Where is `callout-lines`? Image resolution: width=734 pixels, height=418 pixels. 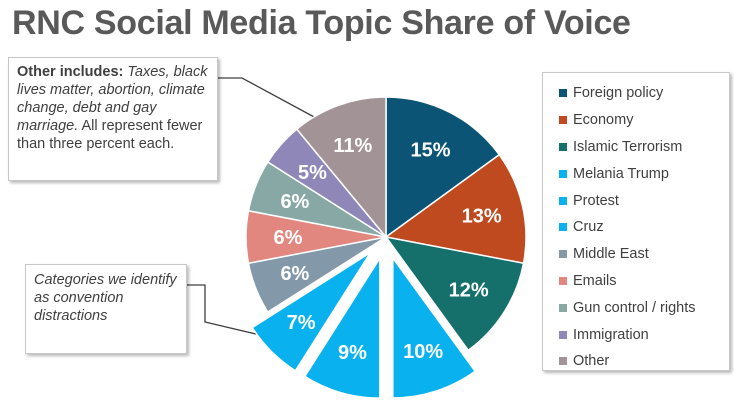
callout-lines is located at coordinates (252, 206).